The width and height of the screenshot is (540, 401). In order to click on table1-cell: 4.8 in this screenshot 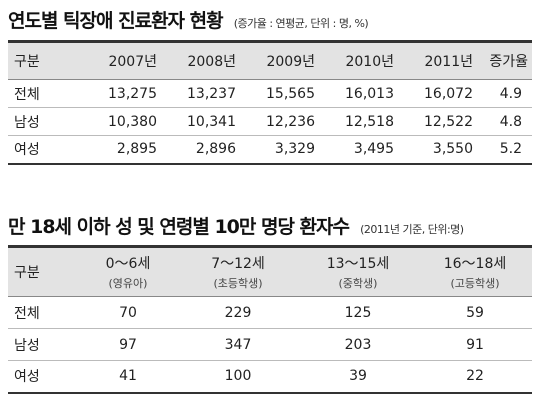, I will do `click(502, 121)`.